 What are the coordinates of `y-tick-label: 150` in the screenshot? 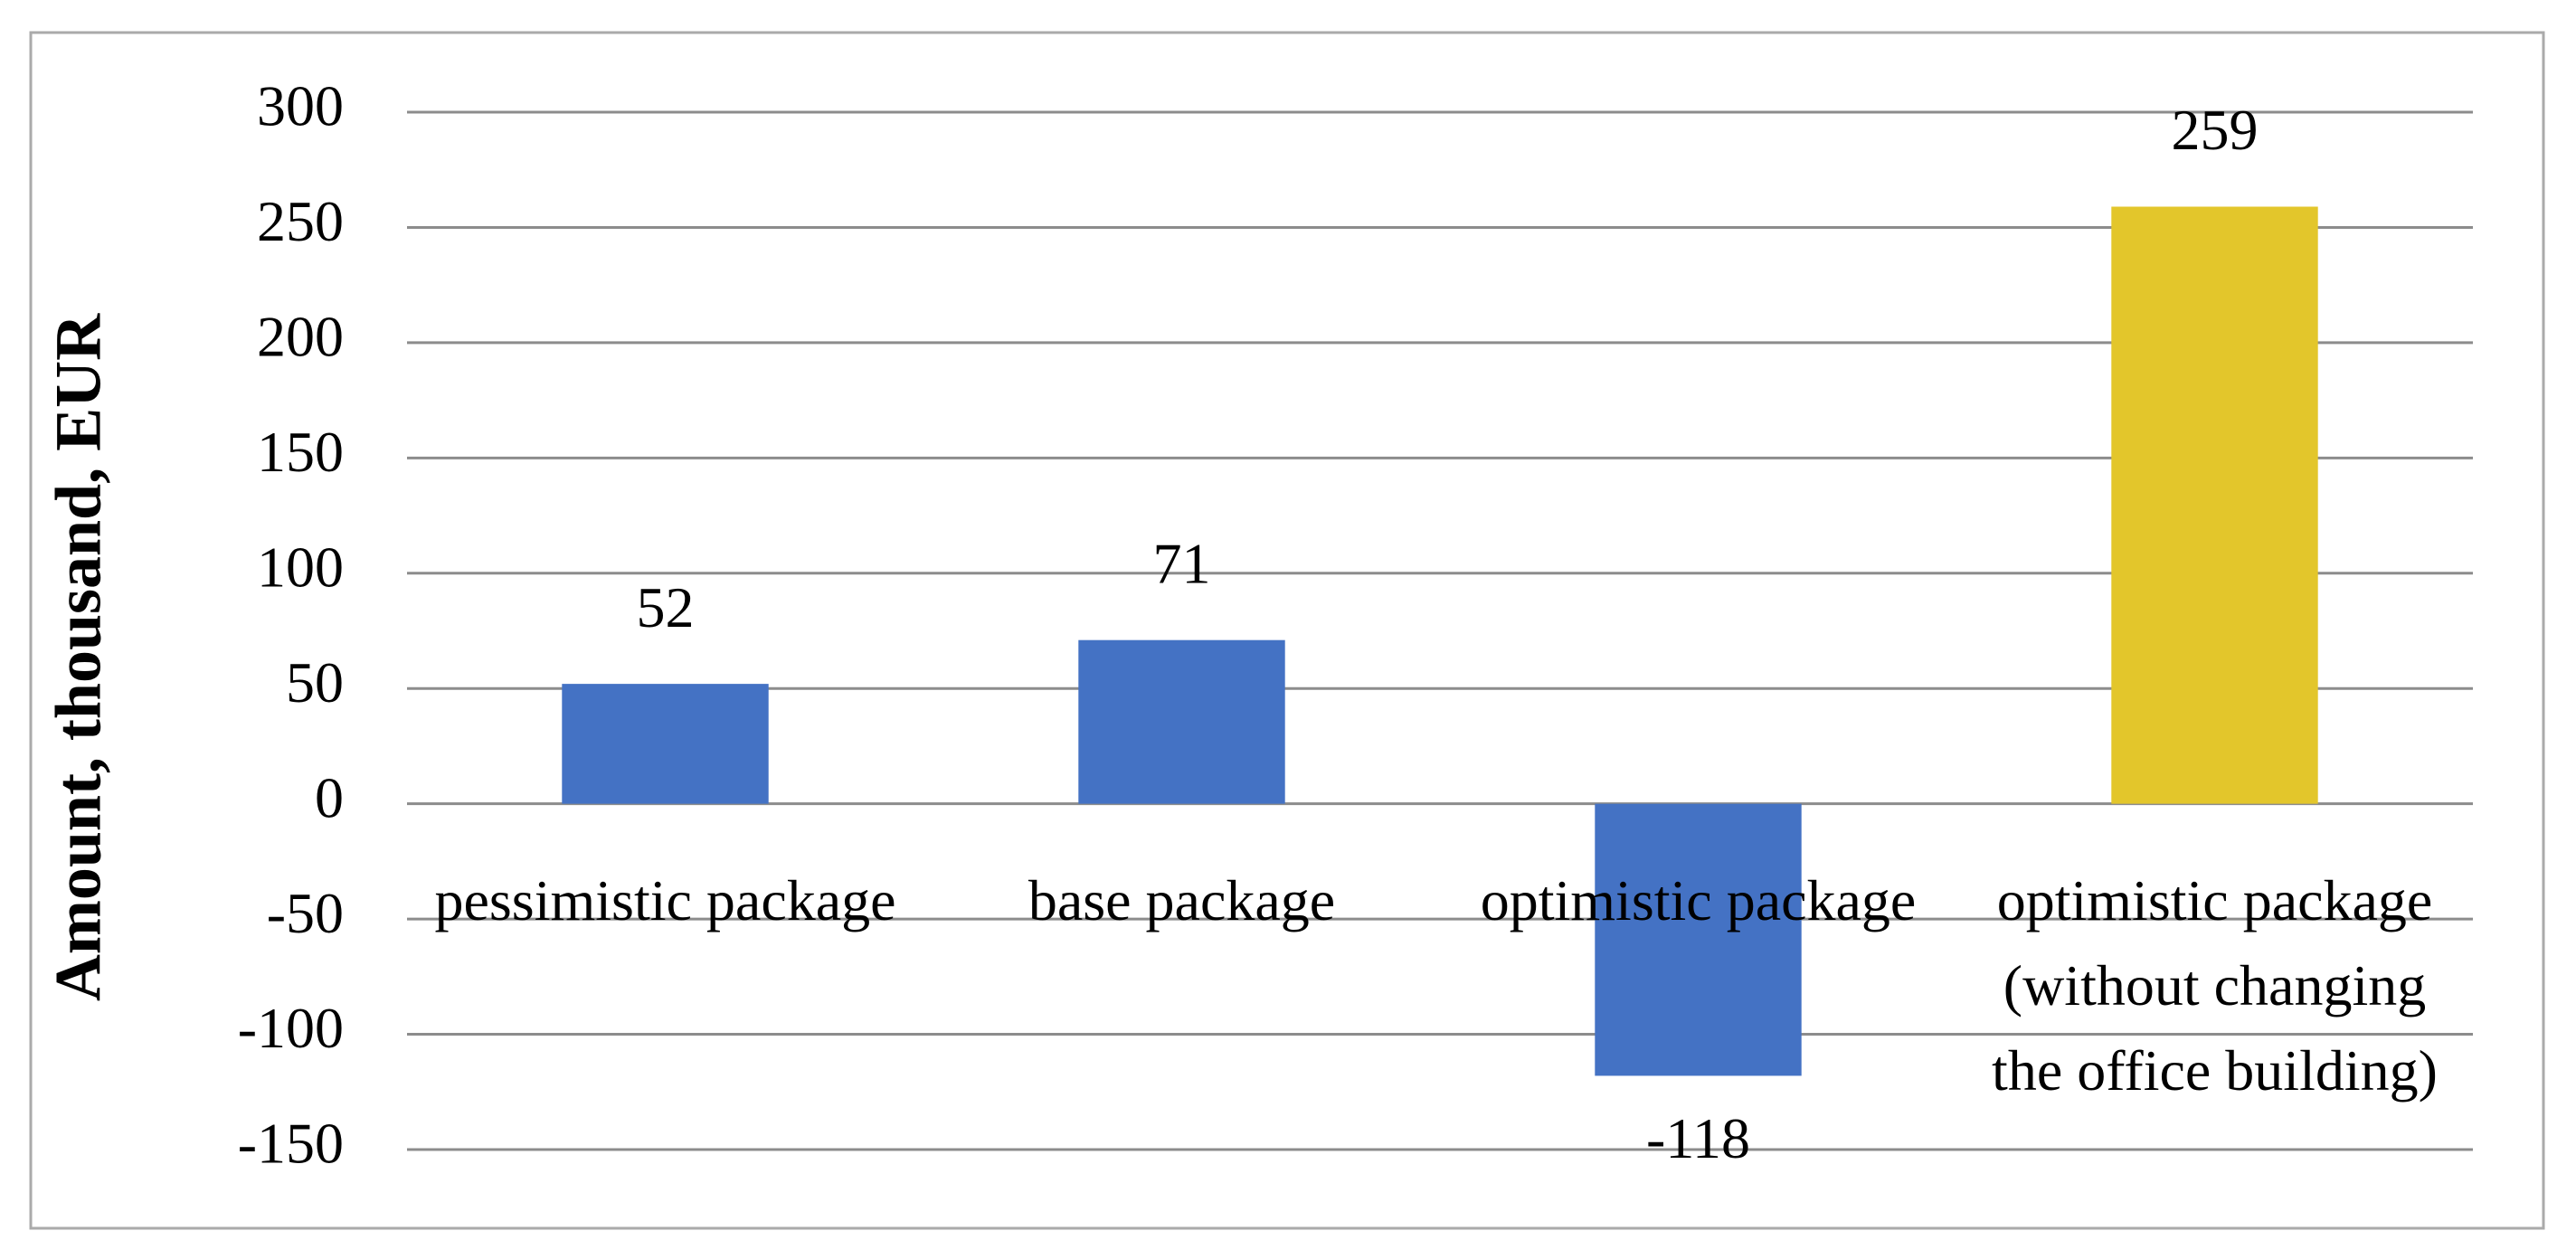 It's located at (300, 452).